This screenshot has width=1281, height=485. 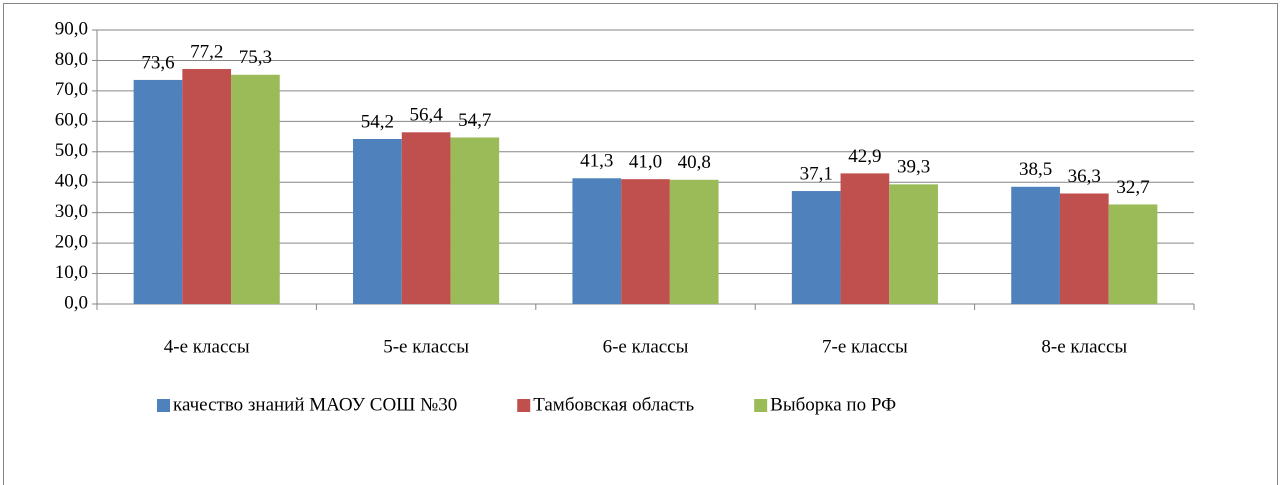 I want to click on data-label: 41,0, so click(x=645, y=162).